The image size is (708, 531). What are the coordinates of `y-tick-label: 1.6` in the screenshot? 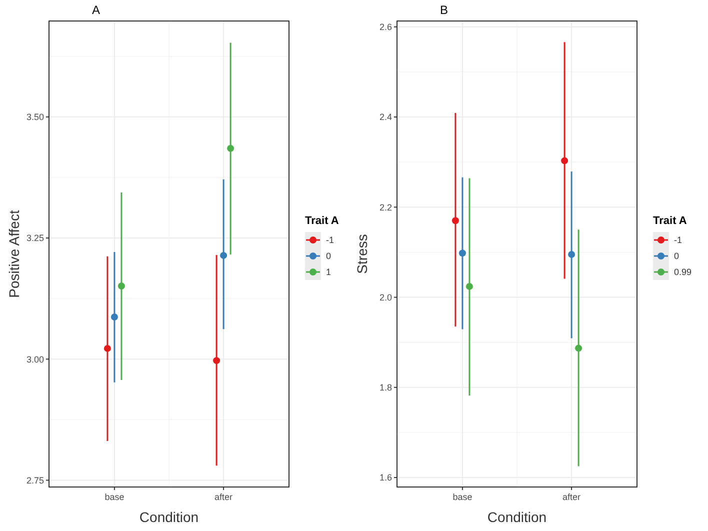 It's located at (385, 477).